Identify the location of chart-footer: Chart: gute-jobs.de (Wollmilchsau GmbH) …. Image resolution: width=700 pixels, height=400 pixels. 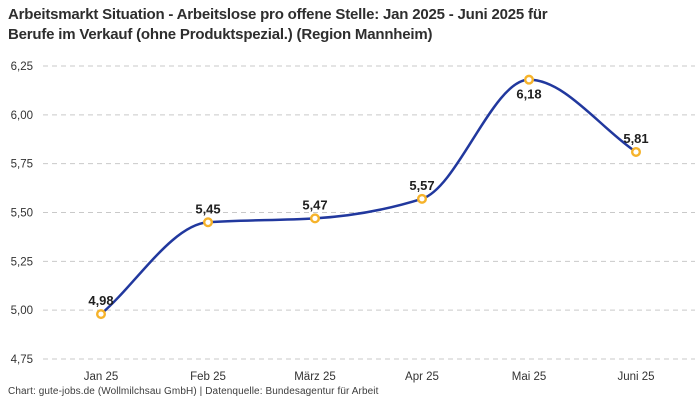
(193, 391).